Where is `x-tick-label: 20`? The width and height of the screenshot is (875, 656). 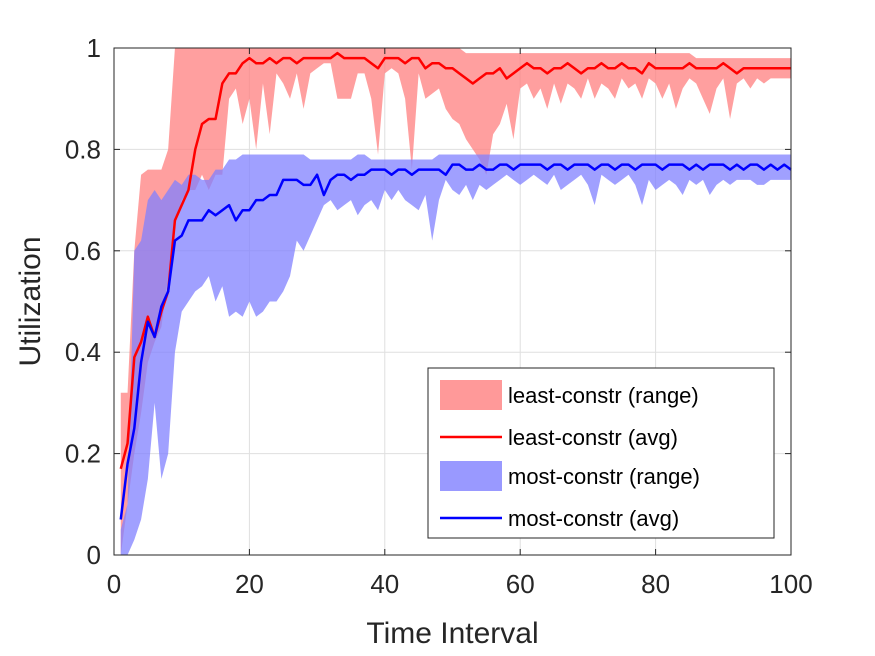
x-tick-label: 20 is located at coordinates (249, 584).